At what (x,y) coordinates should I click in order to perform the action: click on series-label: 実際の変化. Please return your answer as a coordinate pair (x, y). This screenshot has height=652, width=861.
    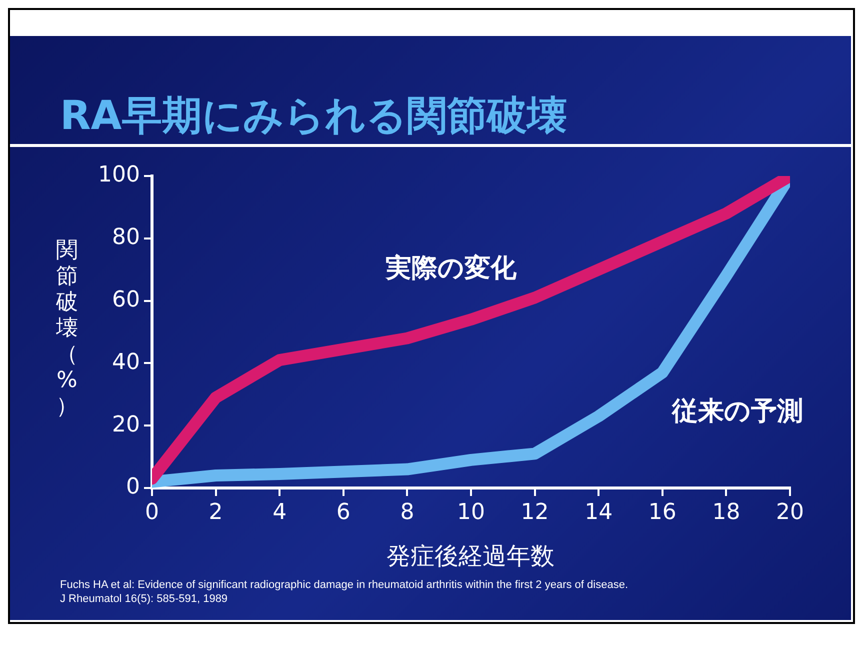
    Looking at the image, I should click on (451, 268).